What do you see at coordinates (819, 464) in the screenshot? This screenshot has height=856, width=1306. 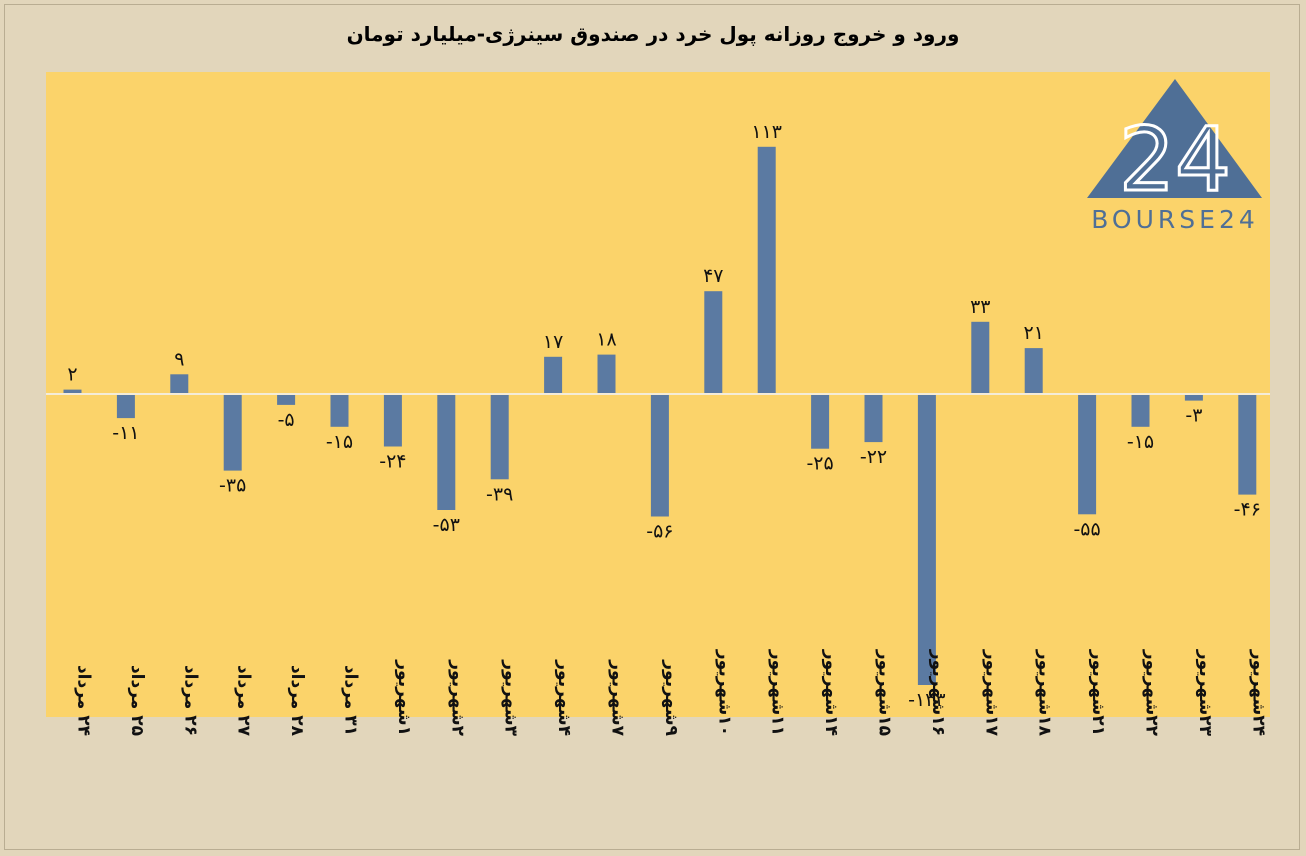 I see `data-label: -۲۵` at bounding box center [819, 464].